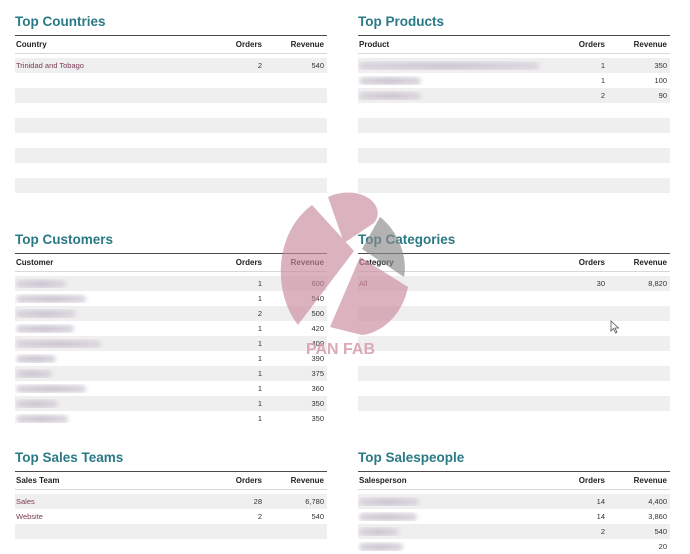  I want to click on table-row: Website 2 540, so click(171, 516).